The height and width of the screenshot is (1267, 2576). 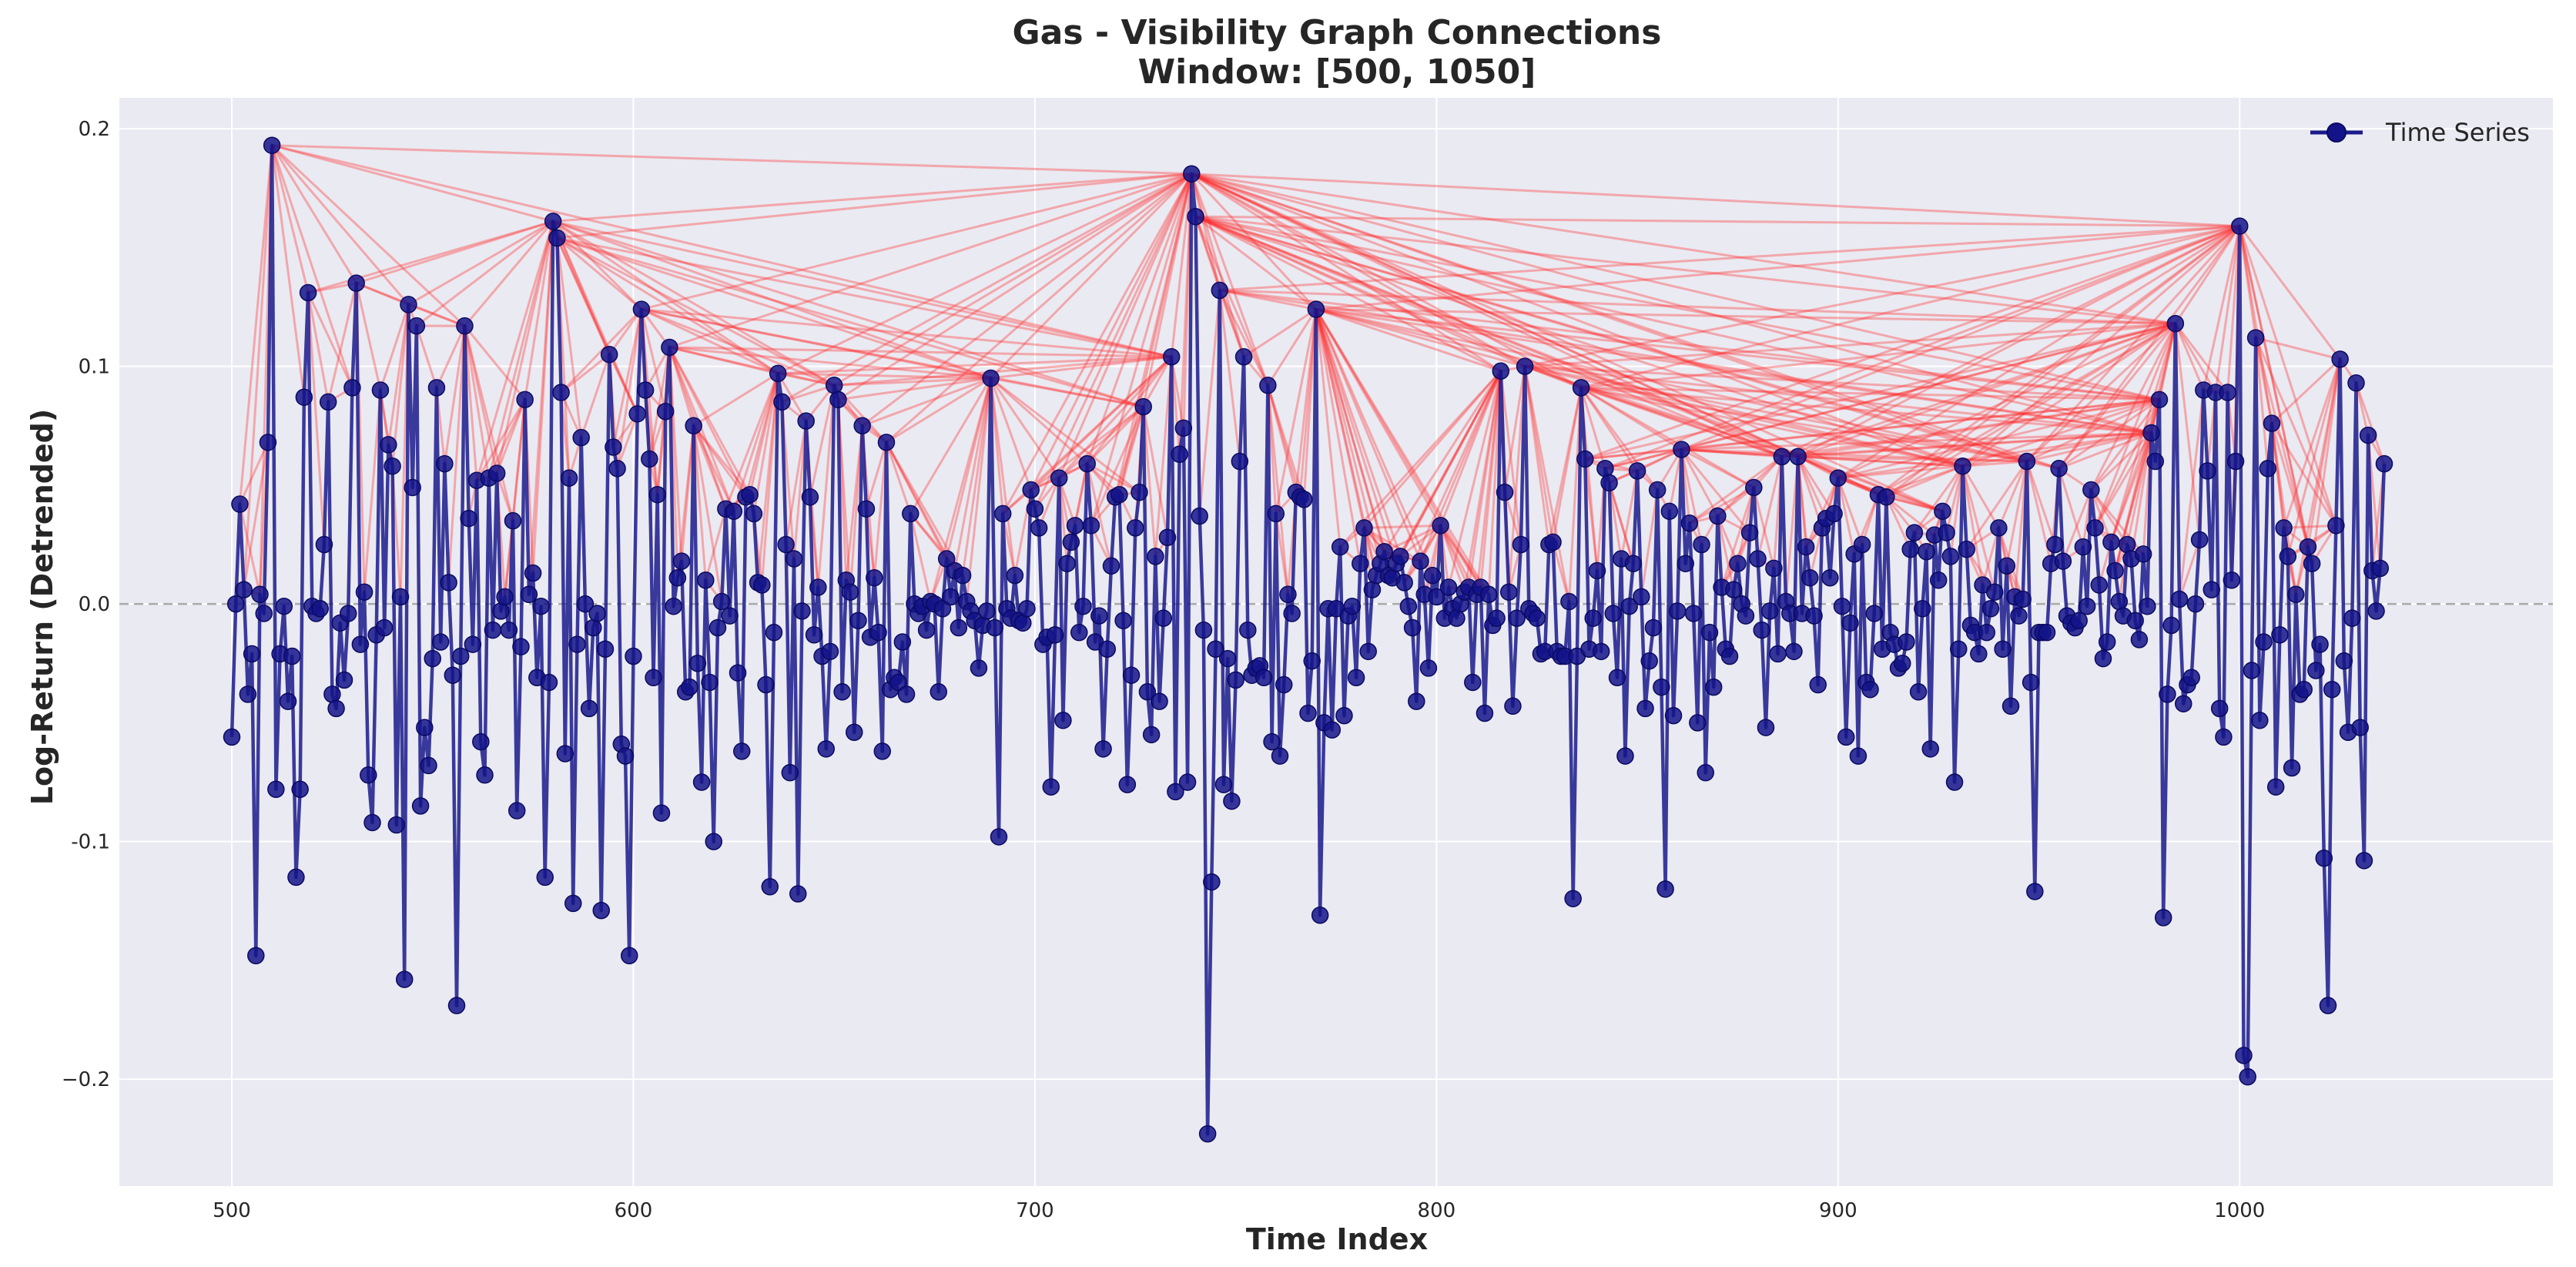 I want to click on x-tick-label: 600, so click(x=634, y=1210).